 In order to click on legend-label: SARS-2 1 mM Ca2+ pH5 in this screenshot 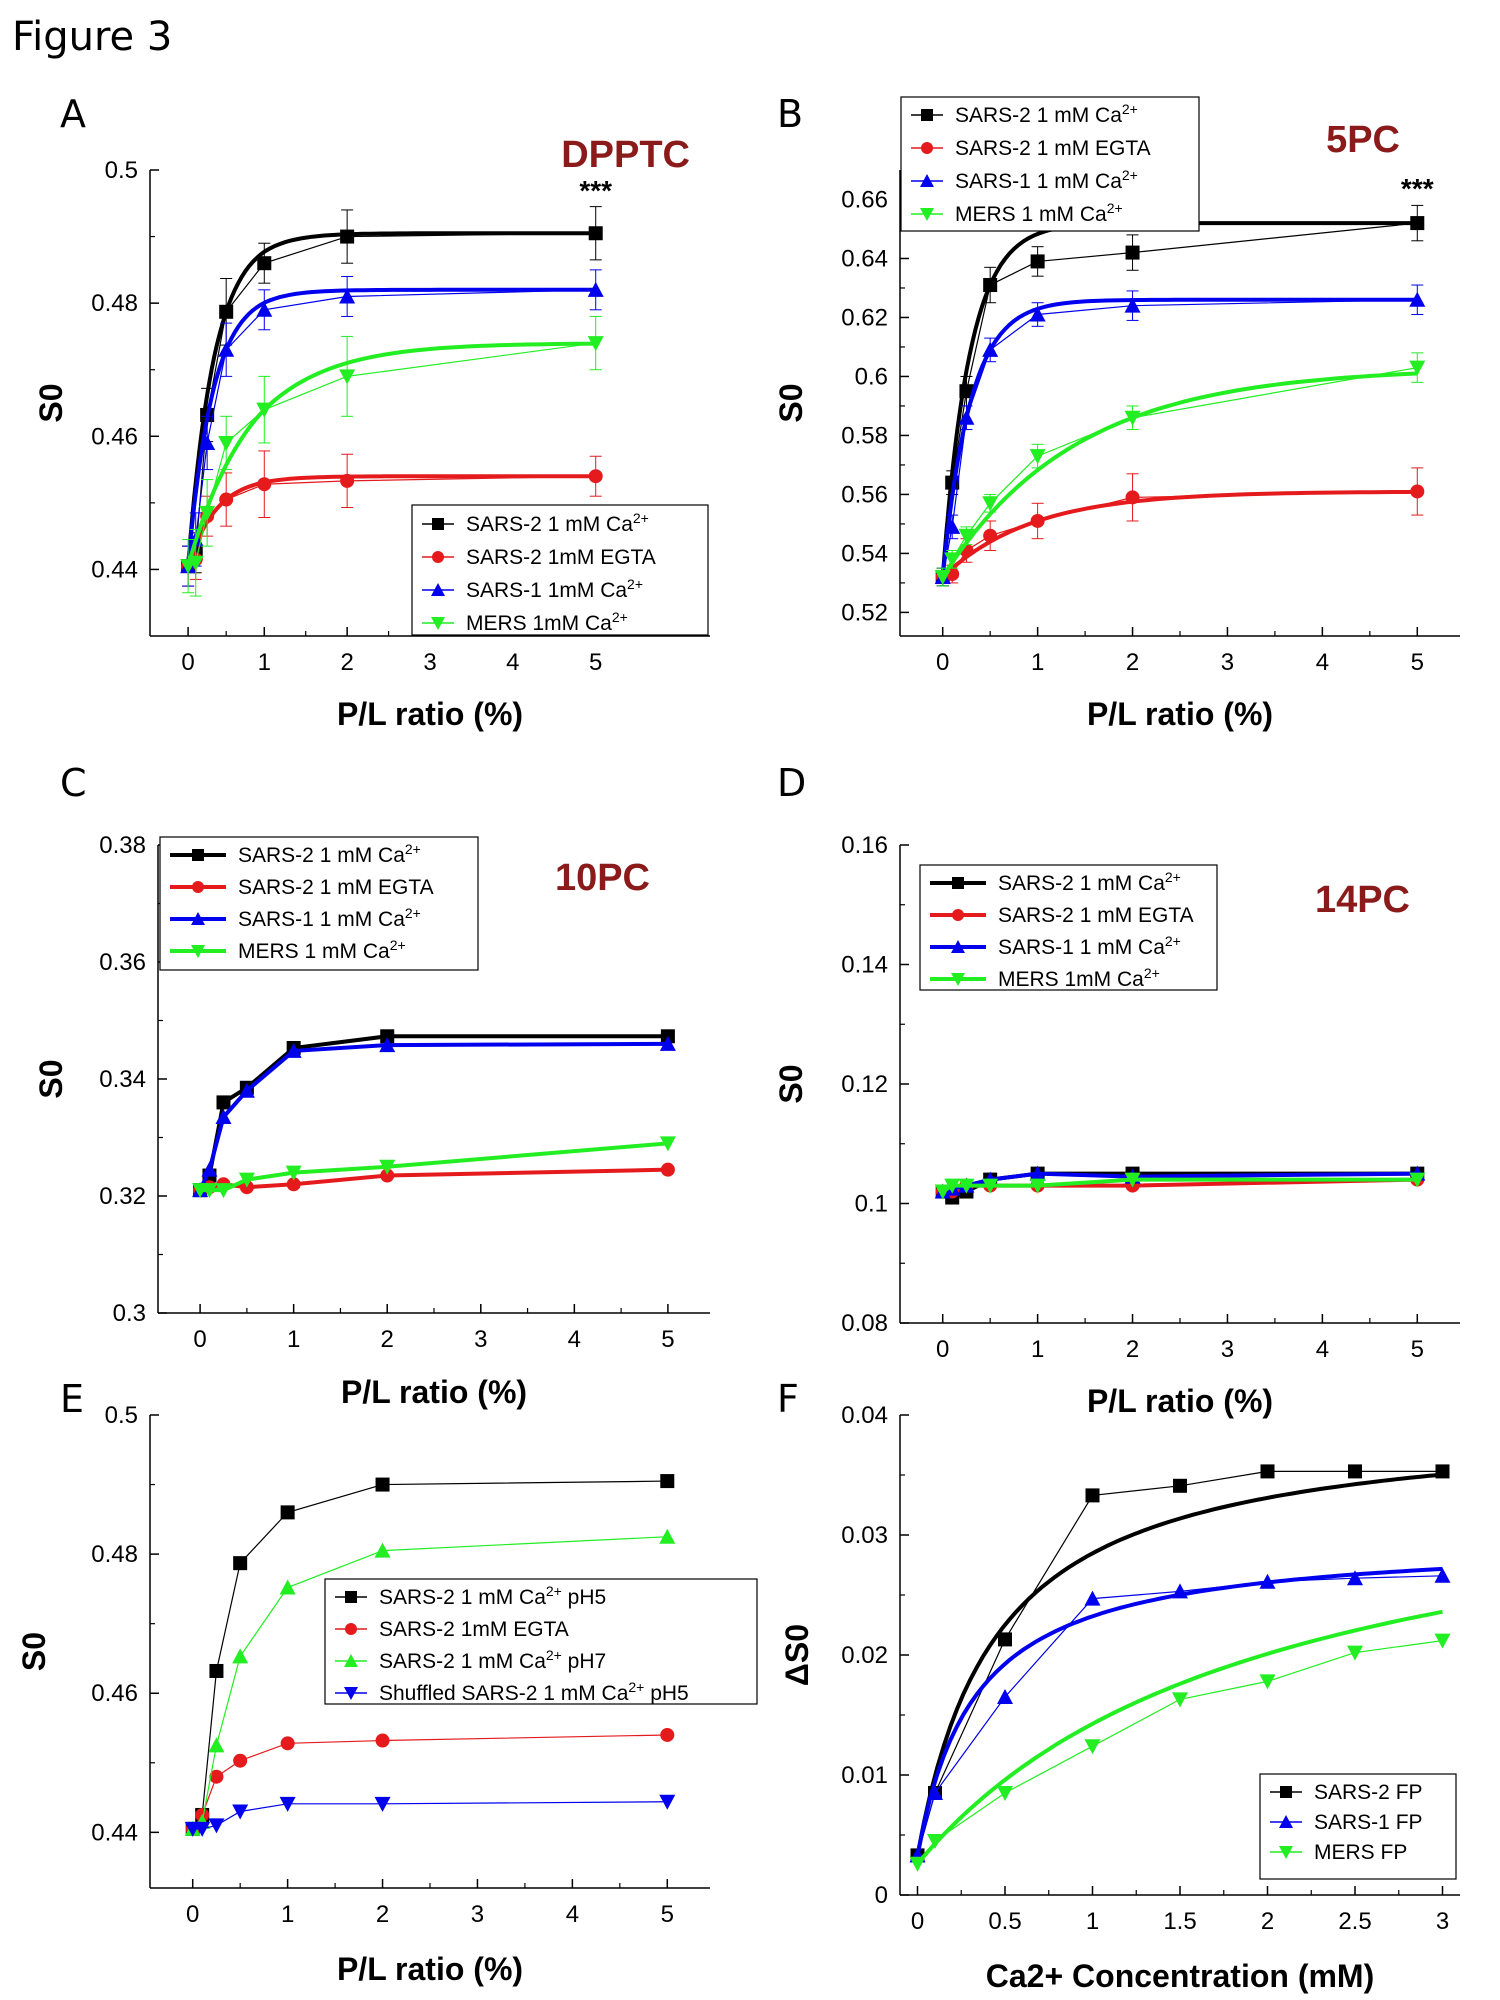, I will do `click(492, 1596)`.